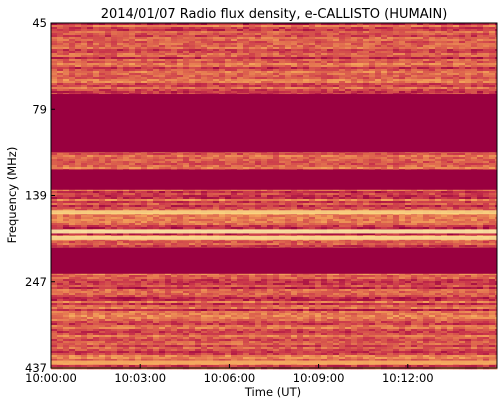 The height and width of the screenshot is (404, 503). What do you see at coordinates (36, 282) in the screenshot?
I see `y-tick-label: 247` at bounding box center [36, 282].